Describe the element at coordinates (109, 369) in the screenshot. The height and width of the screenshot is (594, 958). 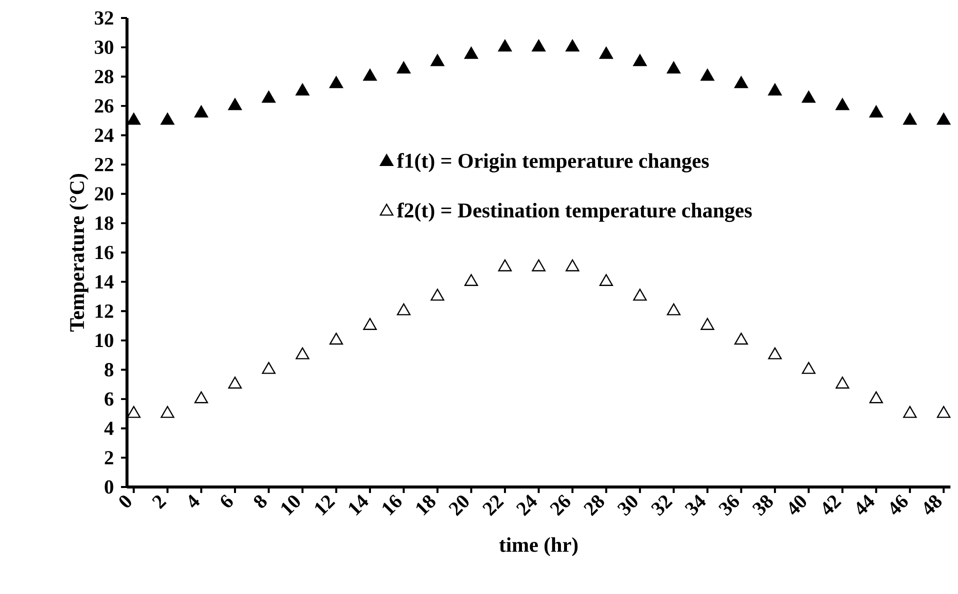
I see `y-tick-label: 8` at that location.